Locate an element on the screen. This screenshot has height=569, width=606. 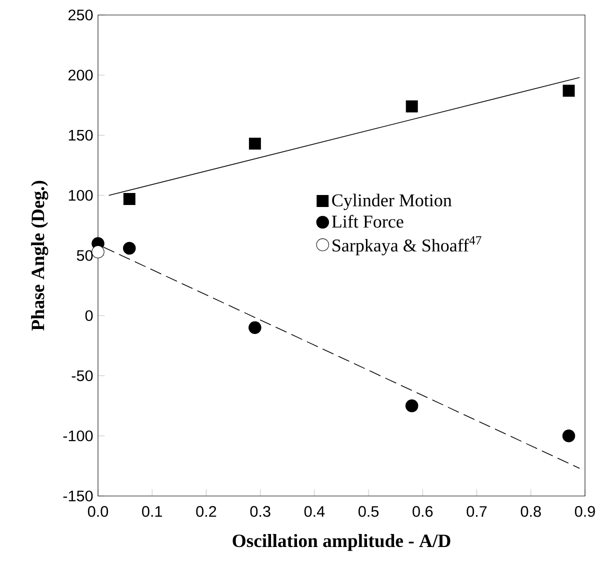
x-tick-label: 0.5 is located at coordinates (368, 511).